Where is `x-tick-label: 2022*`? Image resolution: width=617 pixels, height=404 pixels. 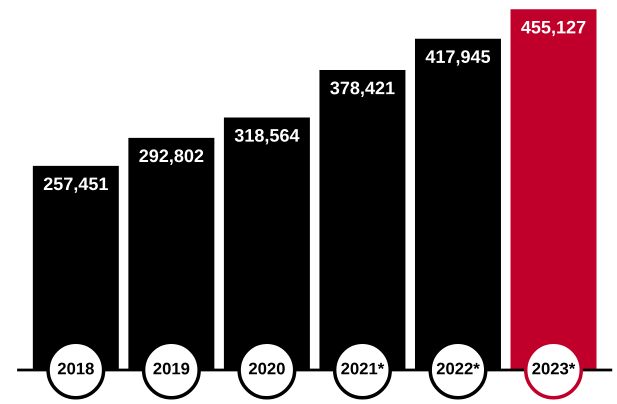
x-tick-label: 2022* is located at coordinates (458, 368).